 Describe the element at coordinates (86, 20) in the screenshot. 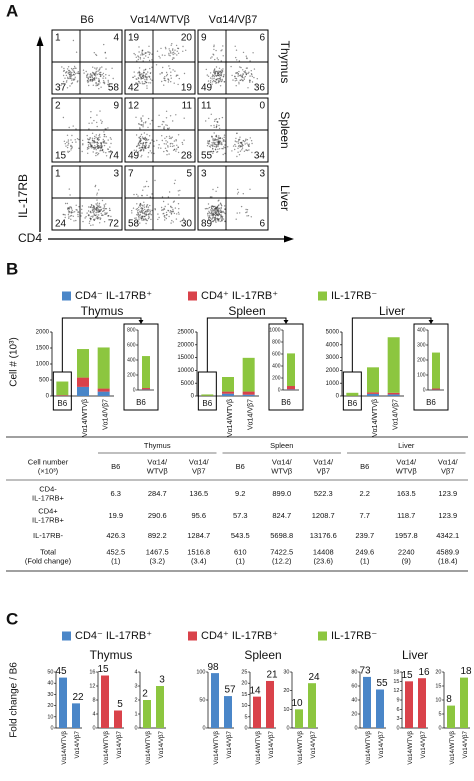

I see `column-header: B6` at that location.